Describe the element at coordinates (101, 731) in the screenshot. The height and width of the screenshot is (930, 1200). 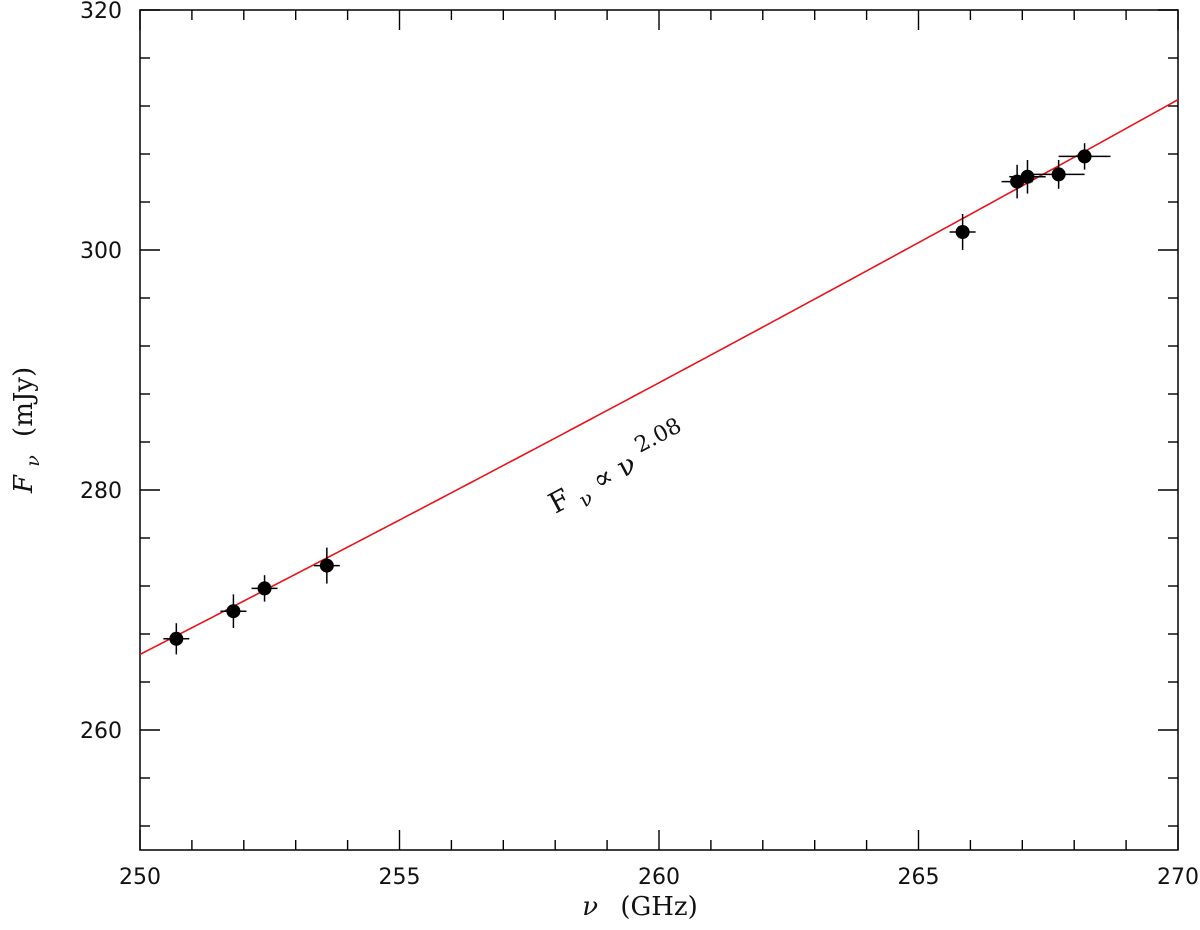
I see `y-tick-label: 260` at that location.